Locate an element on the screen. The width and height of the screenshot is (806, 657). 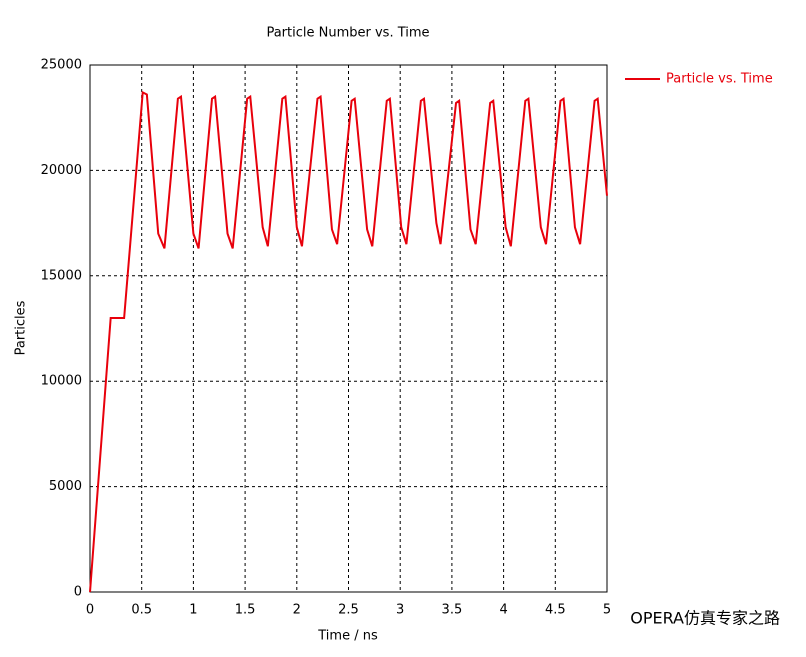
legend-label: Particle vs. Time is located at coordinates (719, 79).